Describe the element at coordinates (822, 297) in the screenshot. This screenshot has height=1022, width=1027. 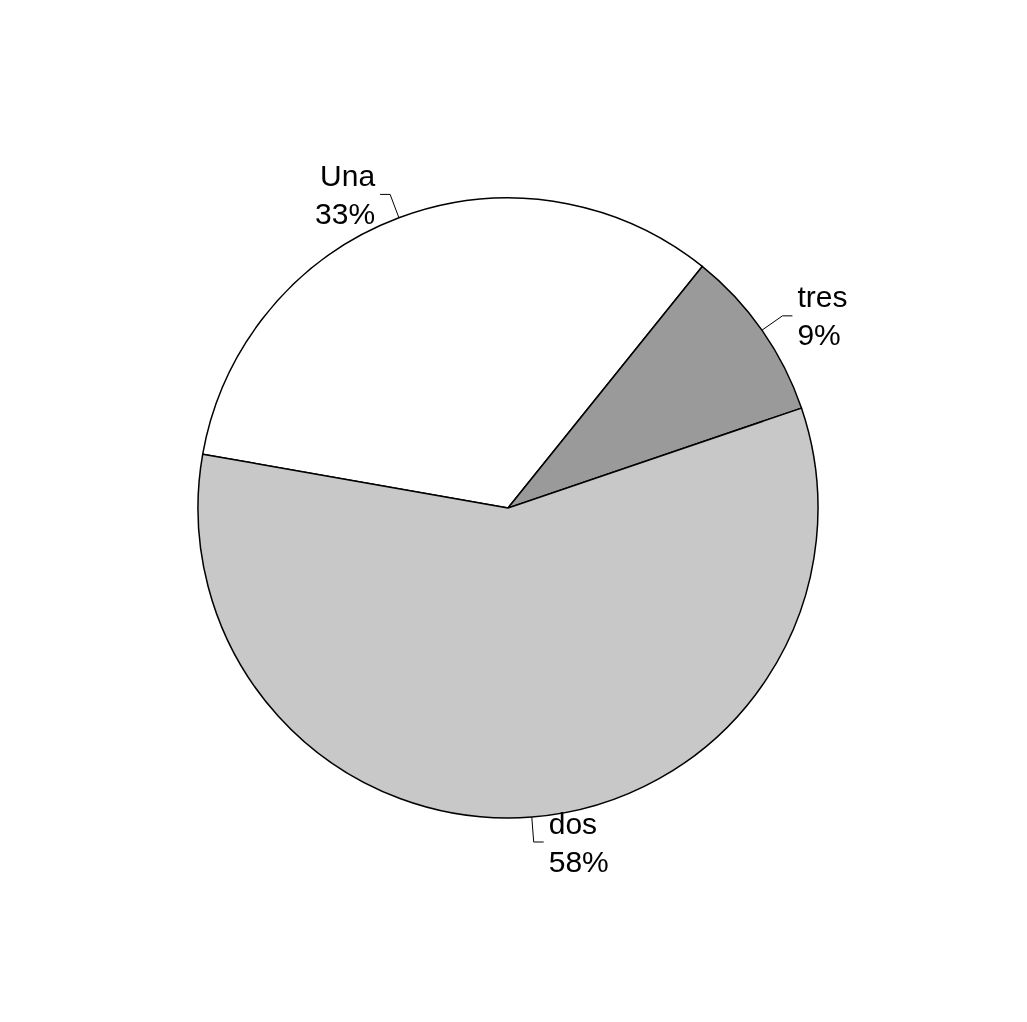
I see `slice-label: tres` at that location.